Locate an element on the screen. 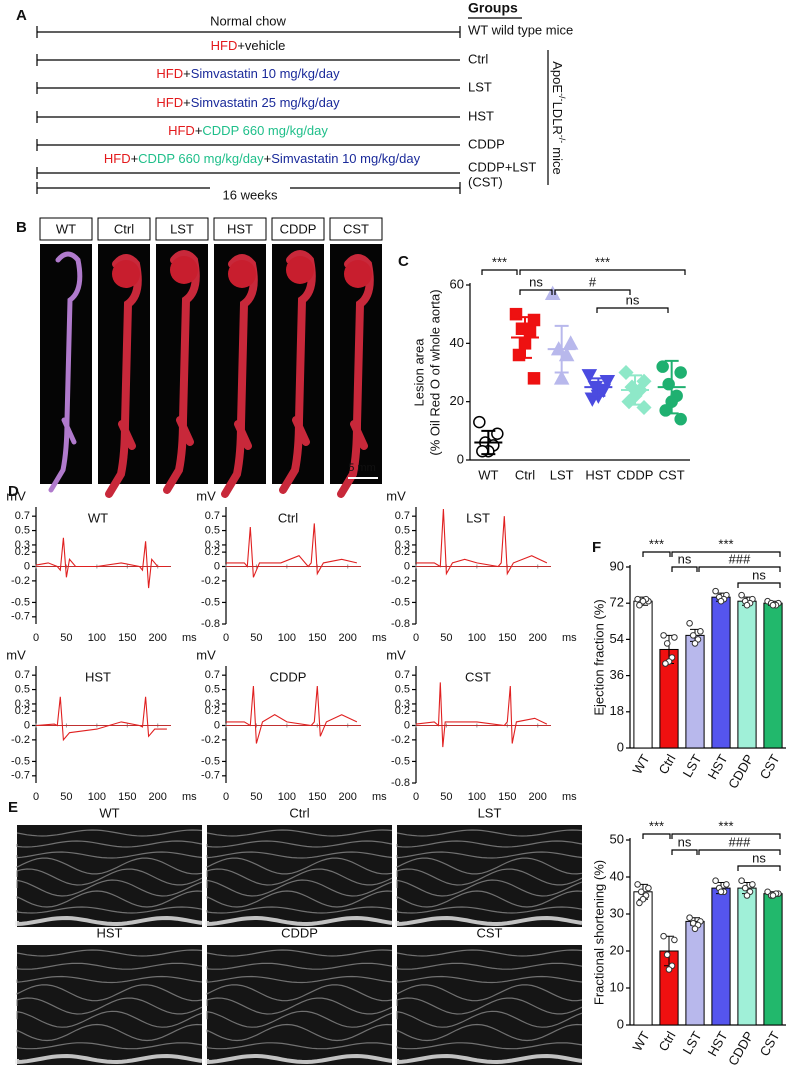 The height and width of the screenshot is (1074, 789). y-tick-label: -0.5 is located at coordinates (210, 761).